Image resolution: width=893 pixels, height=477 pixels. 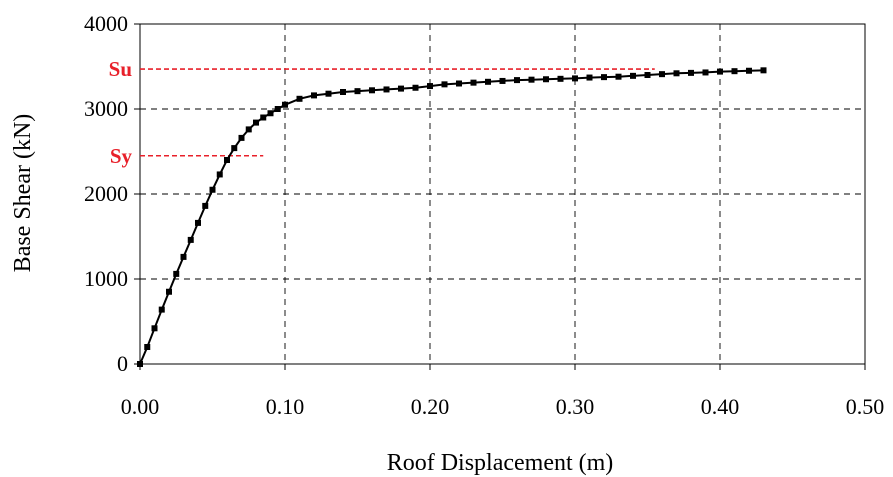 I want to click on y-tick-labels: 0 1000 2000 3000 4000, so click(x=106, y=193).